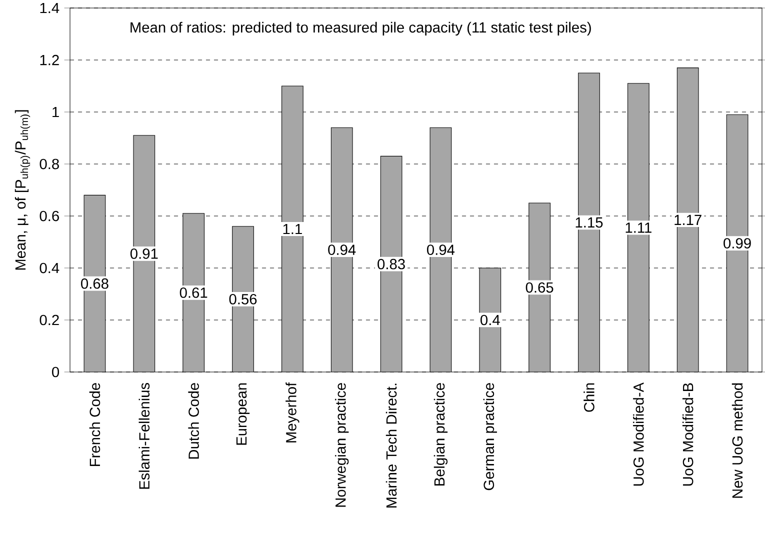  Describe the element at coordinates (55, 112) in the screenshot. I see `y-tick-label: 1` at that location.